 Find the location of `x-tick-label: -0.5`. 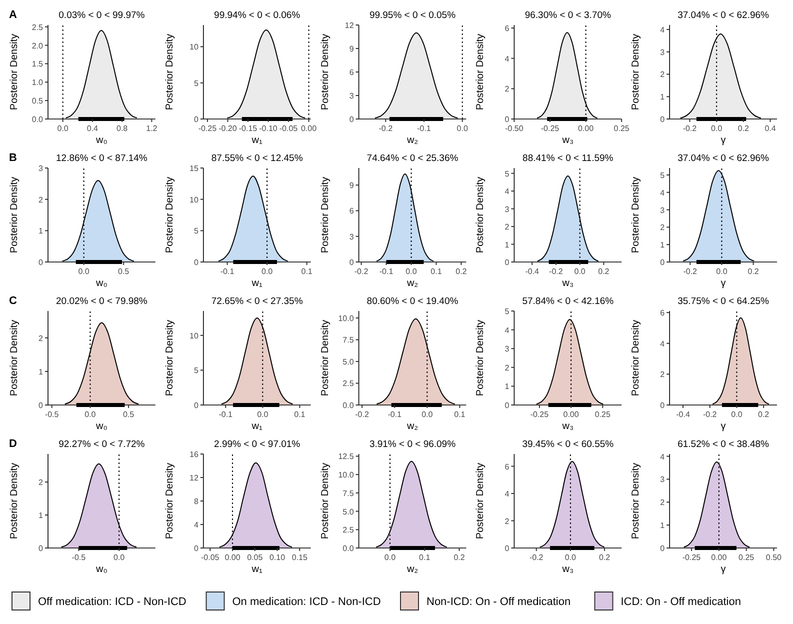

x-tick-label: -0.5 is located at coordinates (52, 414).